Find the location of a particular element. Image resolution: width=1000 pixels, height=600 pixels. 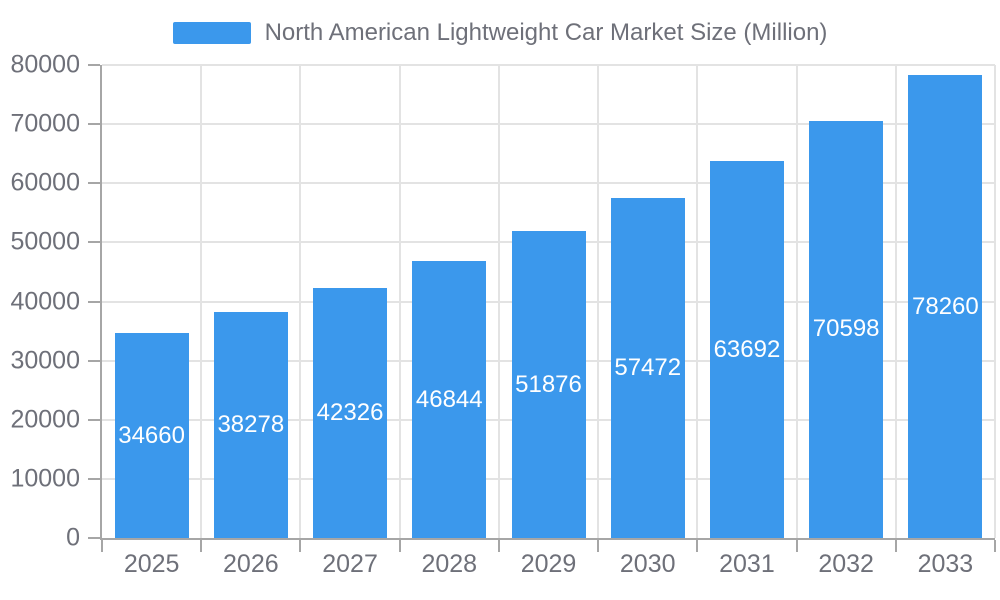

bar: 34660 is located at coordinates (151, 435).